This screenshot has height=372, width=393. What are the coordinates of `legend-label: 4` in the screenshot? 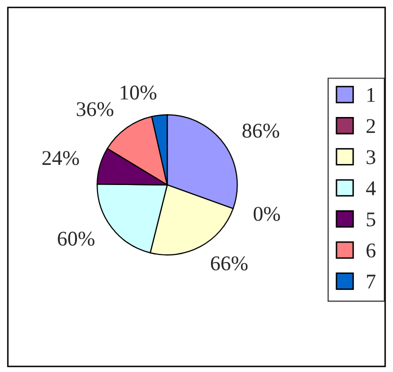 It's located at (371, 188).